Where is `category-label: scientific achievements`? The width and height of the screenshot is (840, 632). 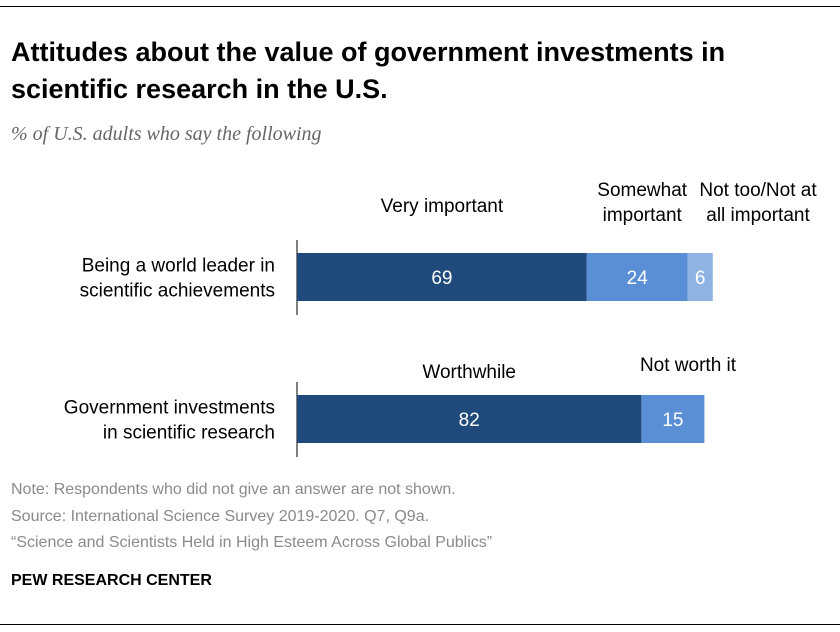
category-label: scientific achievements is located at coordinates (177, 291).